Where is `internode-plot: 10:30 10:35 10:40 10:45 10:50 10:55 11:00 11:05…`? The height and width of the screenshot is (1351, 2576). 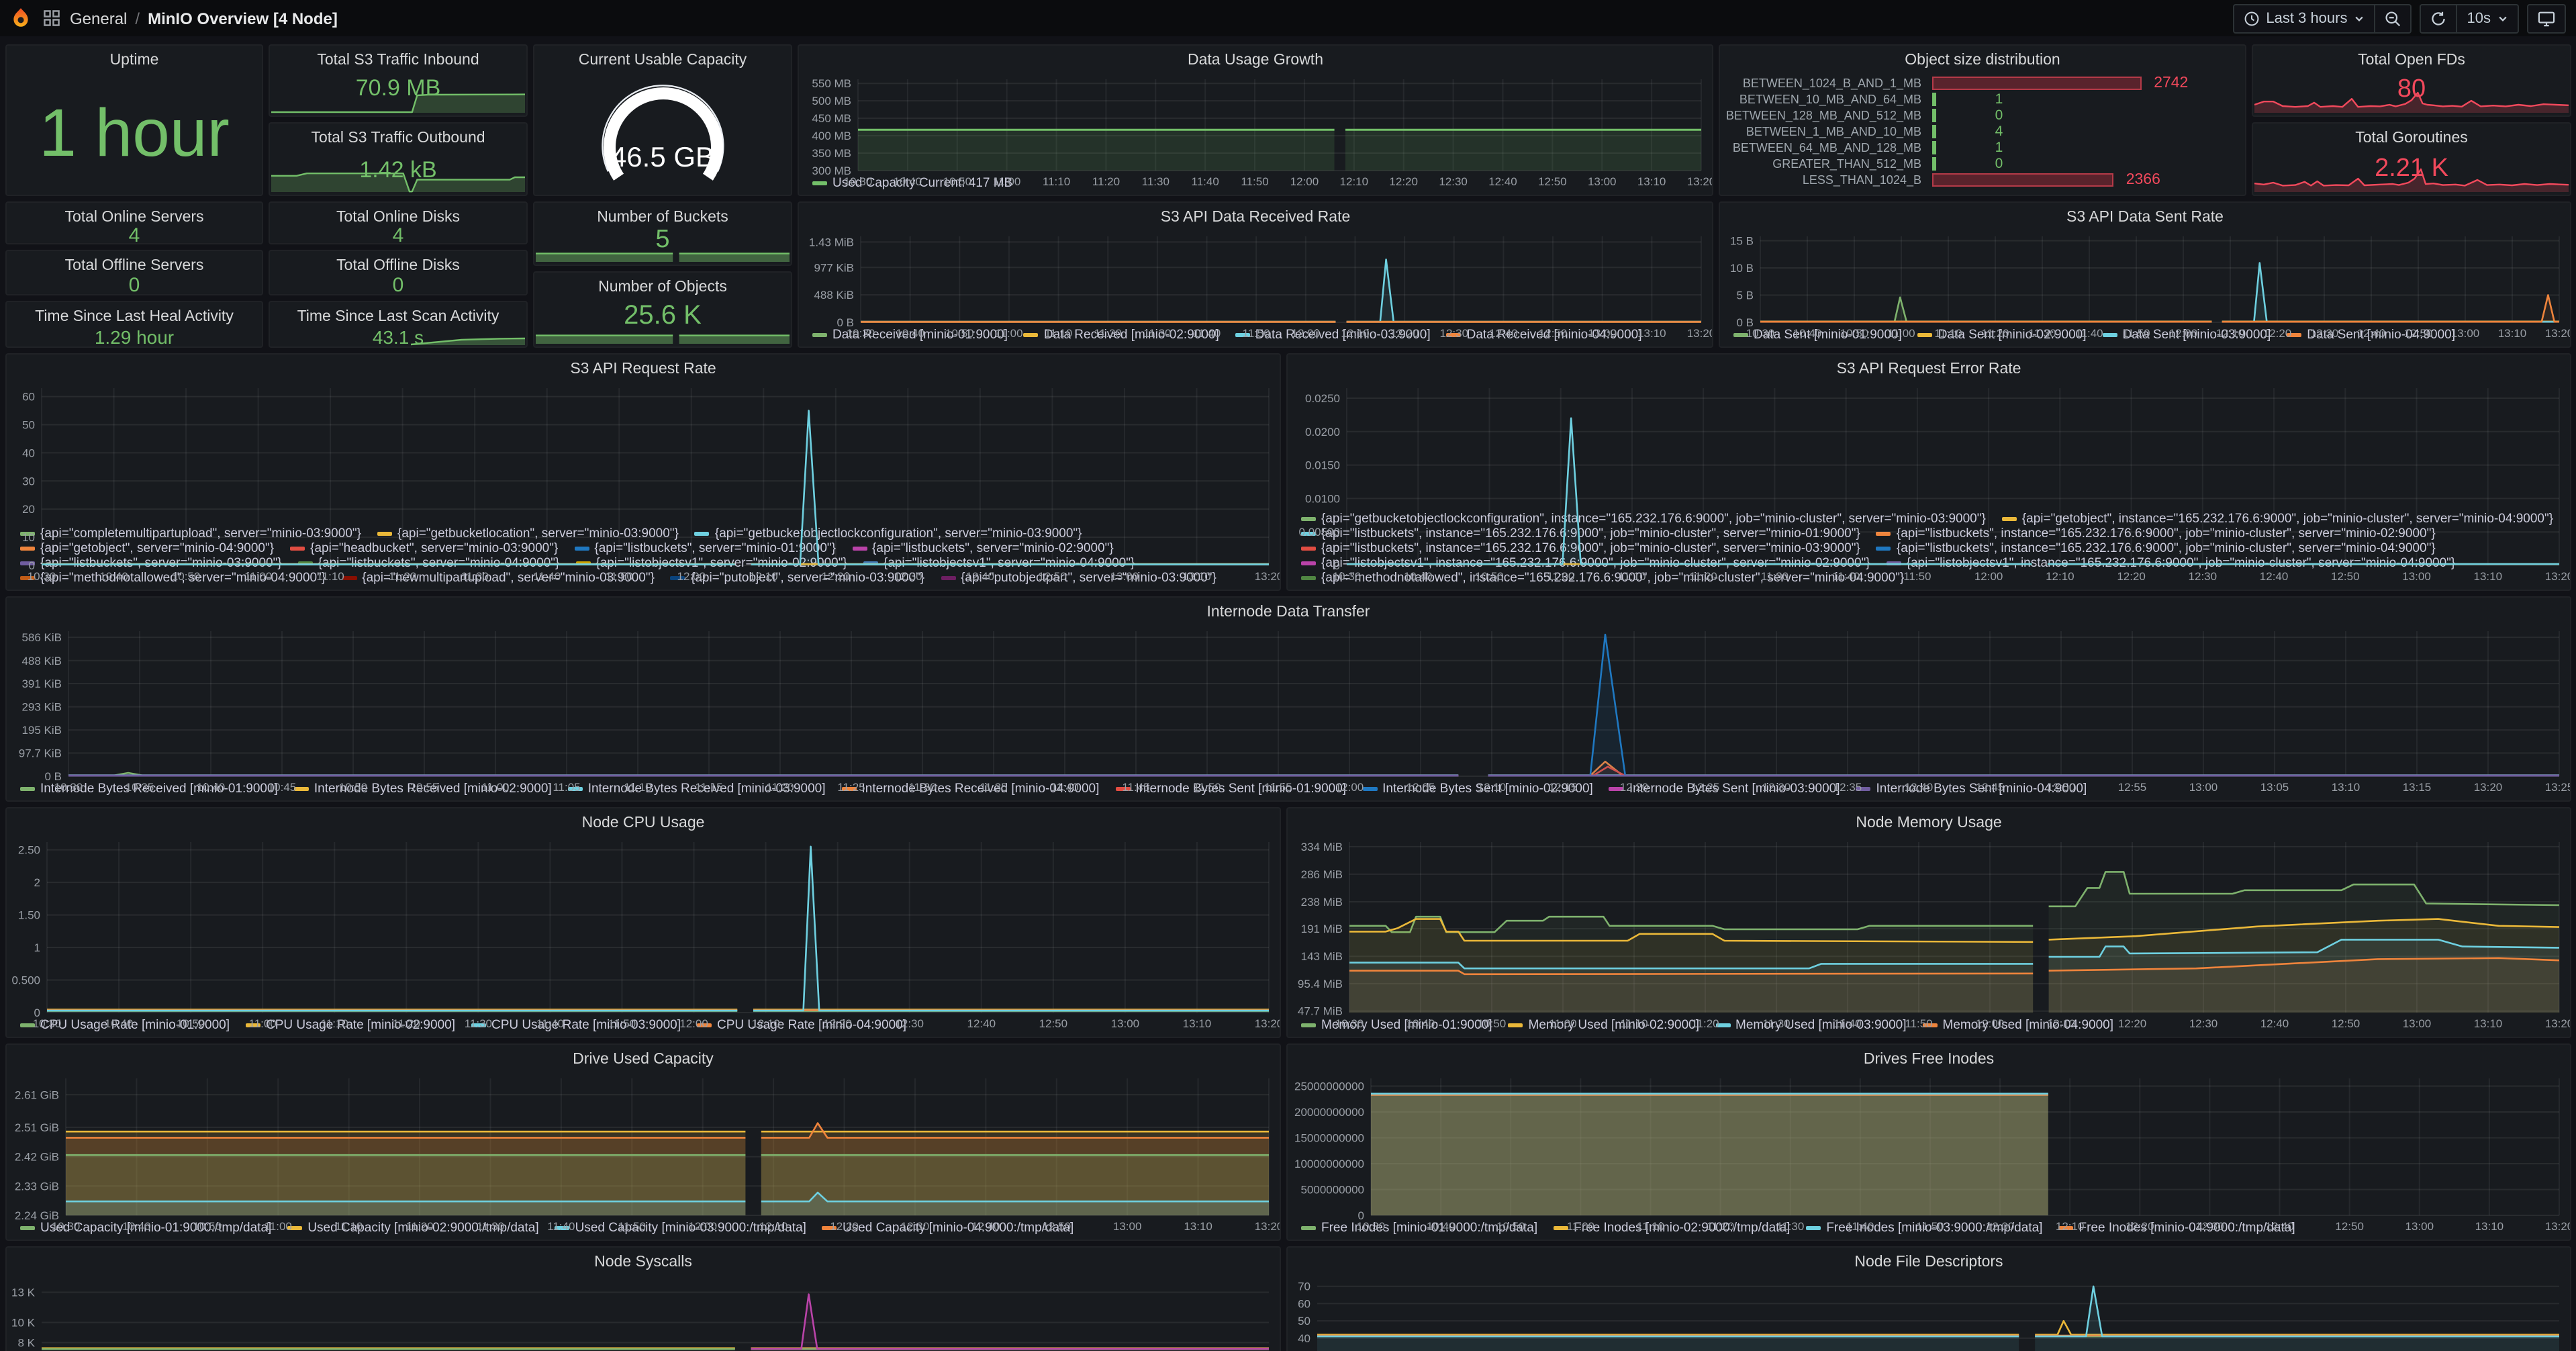
internode-plot: 10:30 10:35 10:40 10:45 10:50 10:55 11:00 11:05… is located at coordinates (1288, 709).